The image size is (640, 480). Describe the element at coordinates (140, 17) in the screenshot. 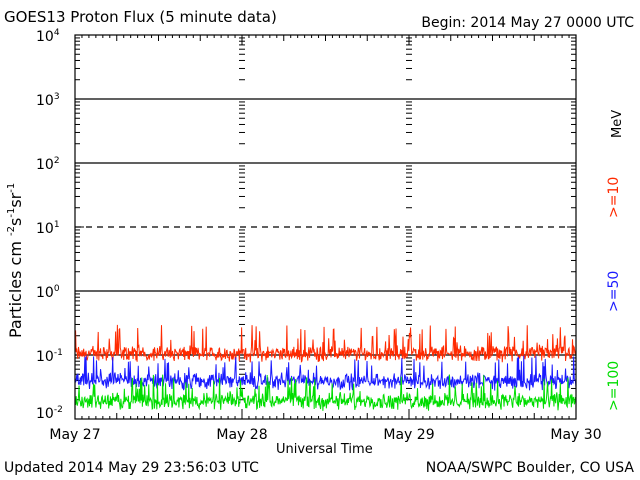

I see `chart-title: GOES13 Proton Flux (5 minute data)` at that location.